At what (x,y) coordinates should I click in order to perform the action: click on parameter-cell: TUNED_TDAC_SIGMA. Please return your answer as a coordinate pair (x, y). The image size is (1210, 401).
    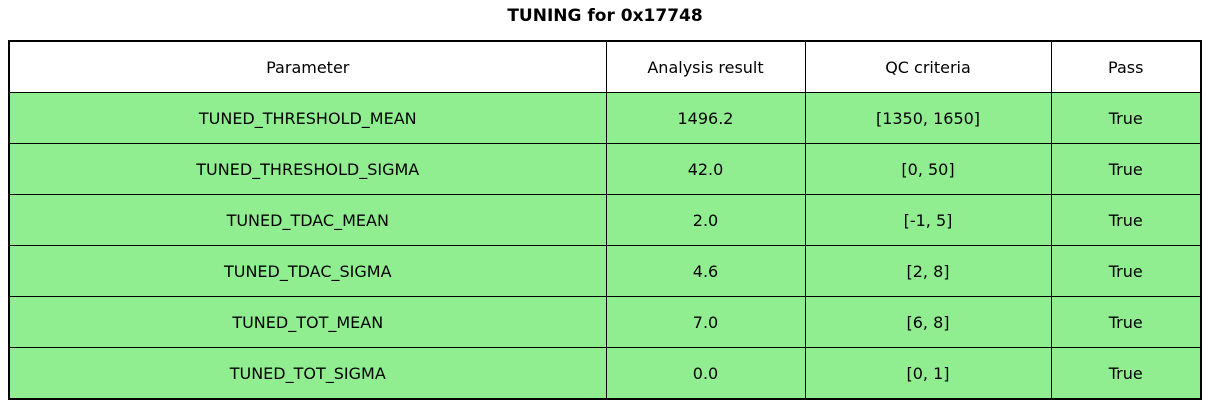
    Looking at the image, I should click on (307, 271).